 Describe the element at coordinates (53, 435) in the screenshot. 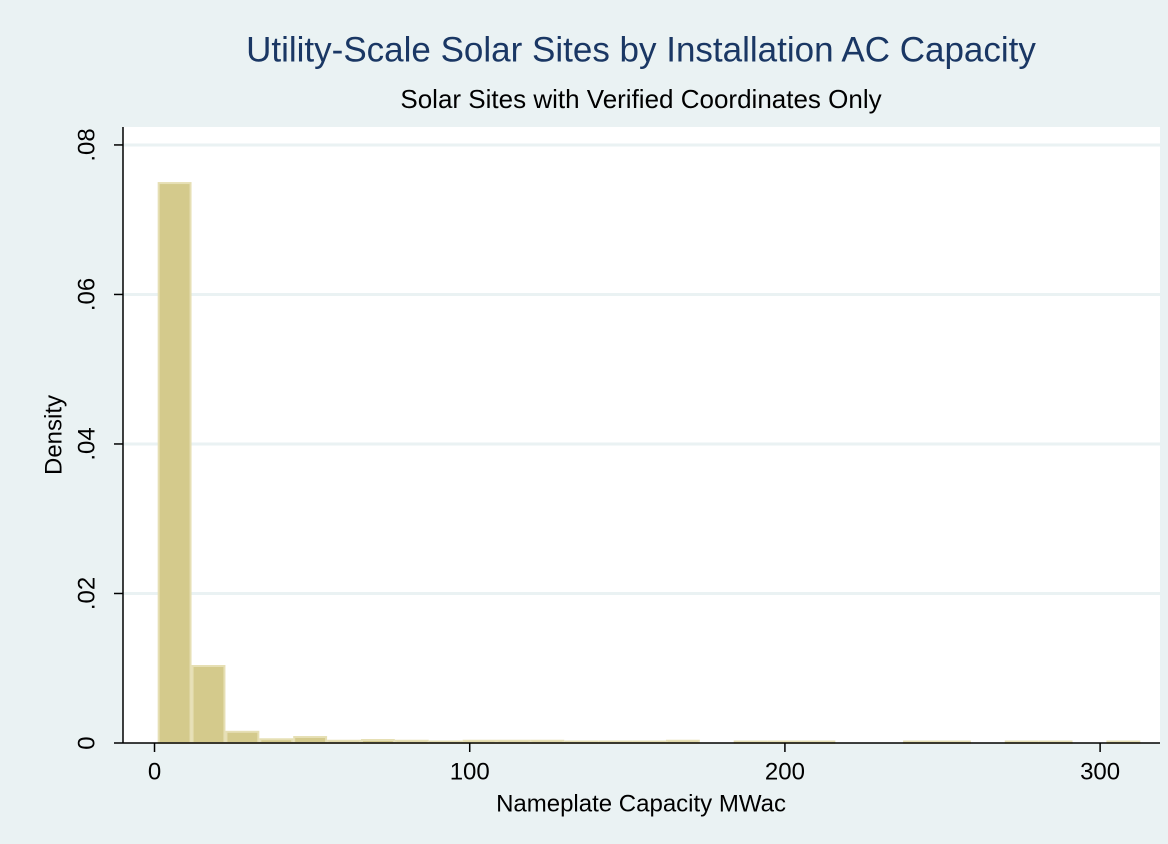

I see `y-axis-label: Density` at that location.